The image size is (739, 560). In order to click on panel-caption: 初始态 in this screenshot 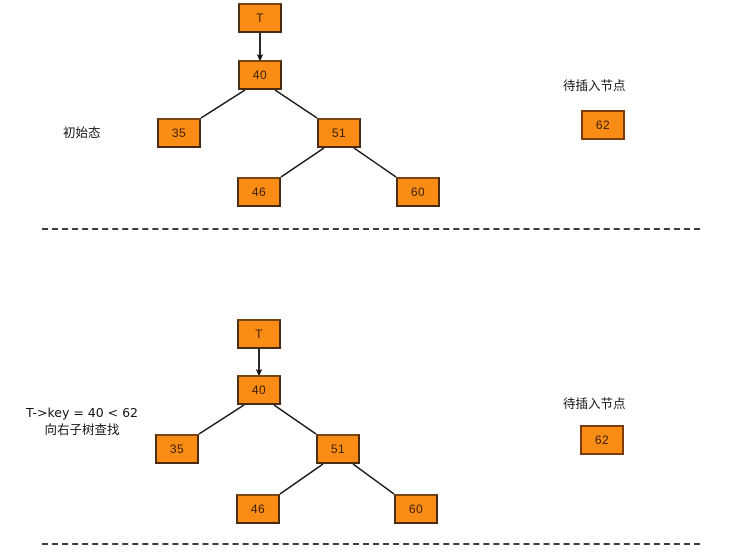, I will do `click(82, 132)`.